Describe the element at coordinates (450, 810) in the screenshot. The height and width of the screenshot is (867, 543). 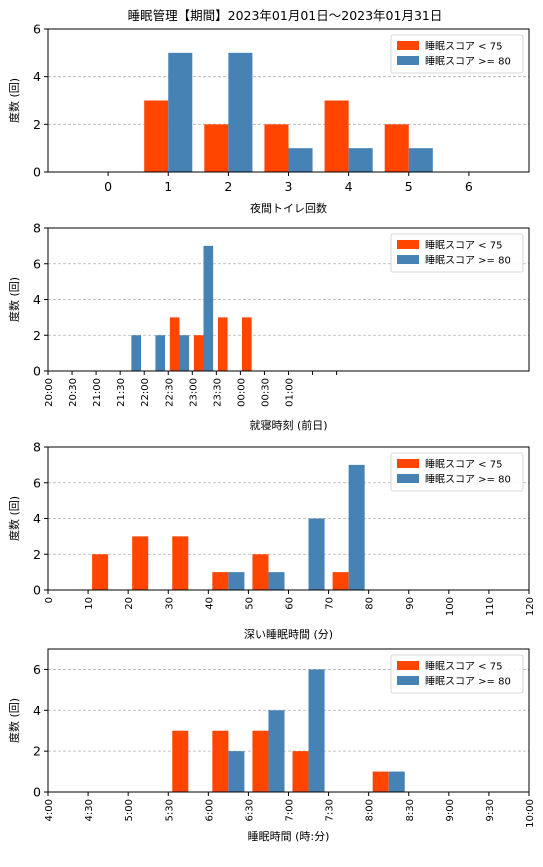
I see `x-tick-label: 9:00` at that location.